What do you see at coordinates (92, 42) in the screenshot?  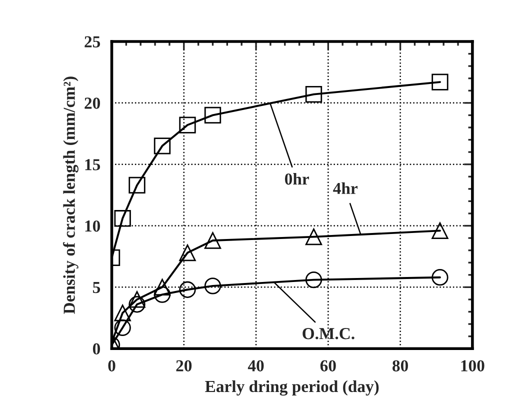 I see `y-tick-label: 25` at bounding box center [92, 42].